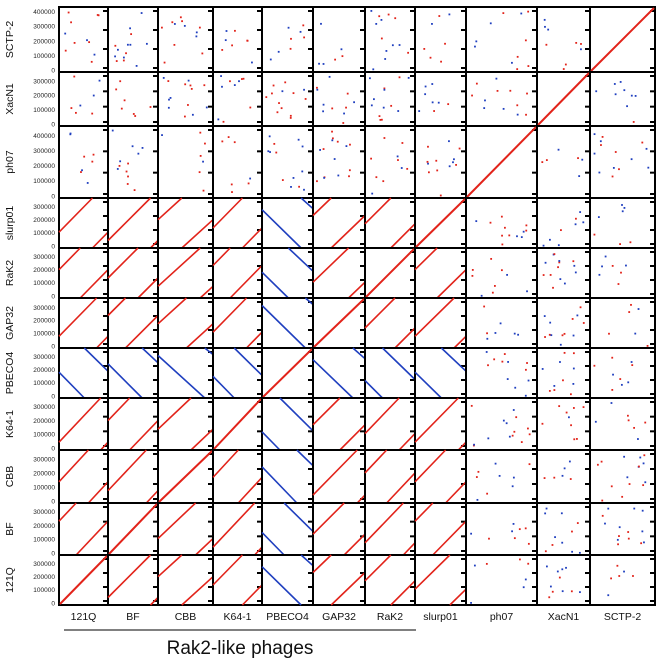  I want to click on cell-bf-pbeco4, so click(287, 529).